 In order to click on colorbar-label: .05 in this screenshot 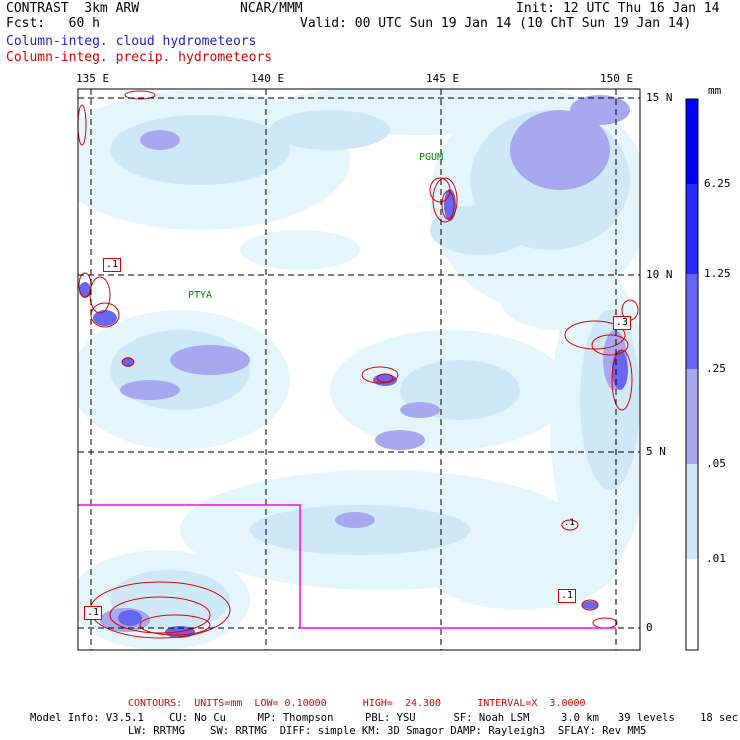, I will do `click(716, 463)`.